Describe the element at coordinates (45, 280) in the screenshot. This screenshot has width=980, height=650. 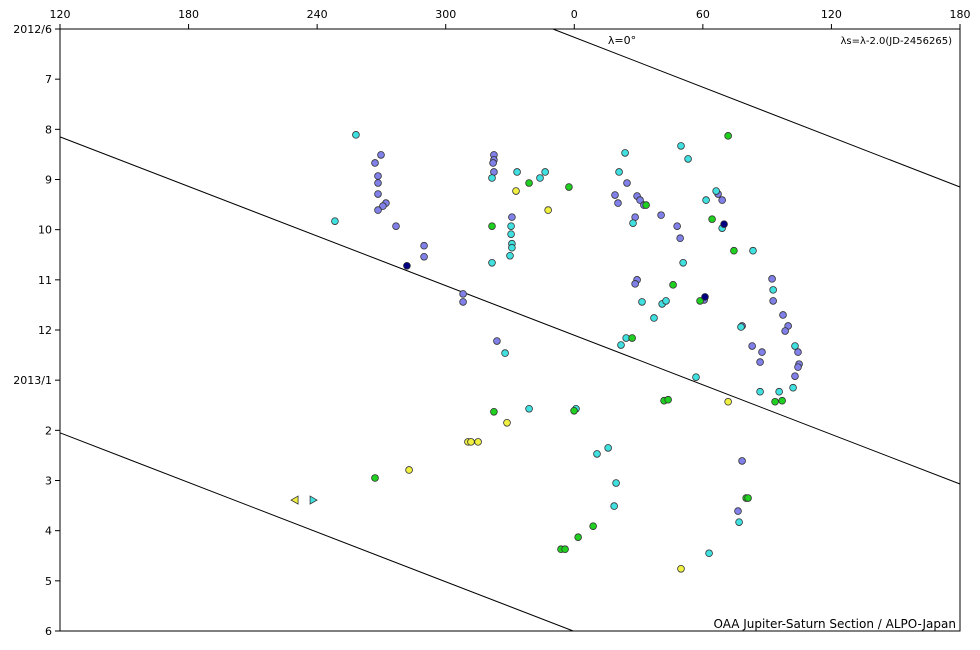
I see `y-tick-label: 11` at that location.